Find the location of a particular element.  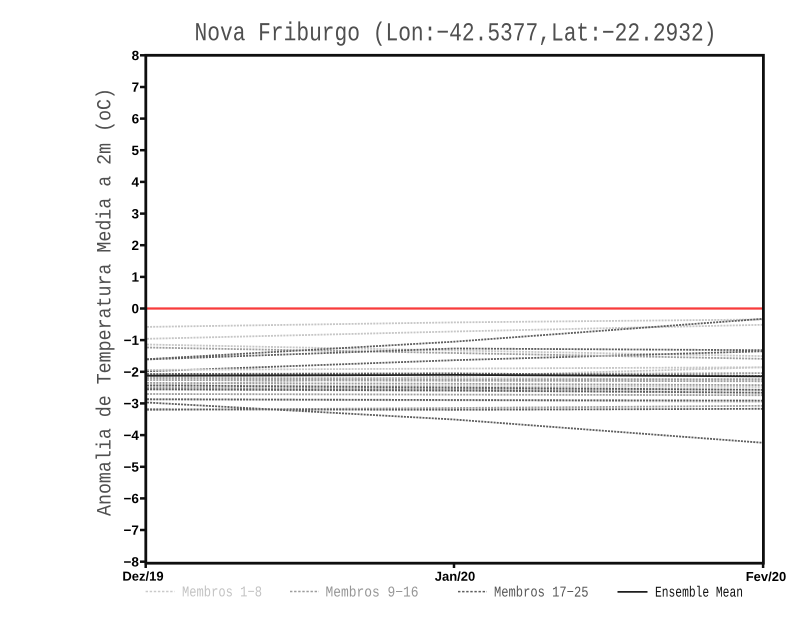

svg-text: −7 is located at coordinates (130, 530).